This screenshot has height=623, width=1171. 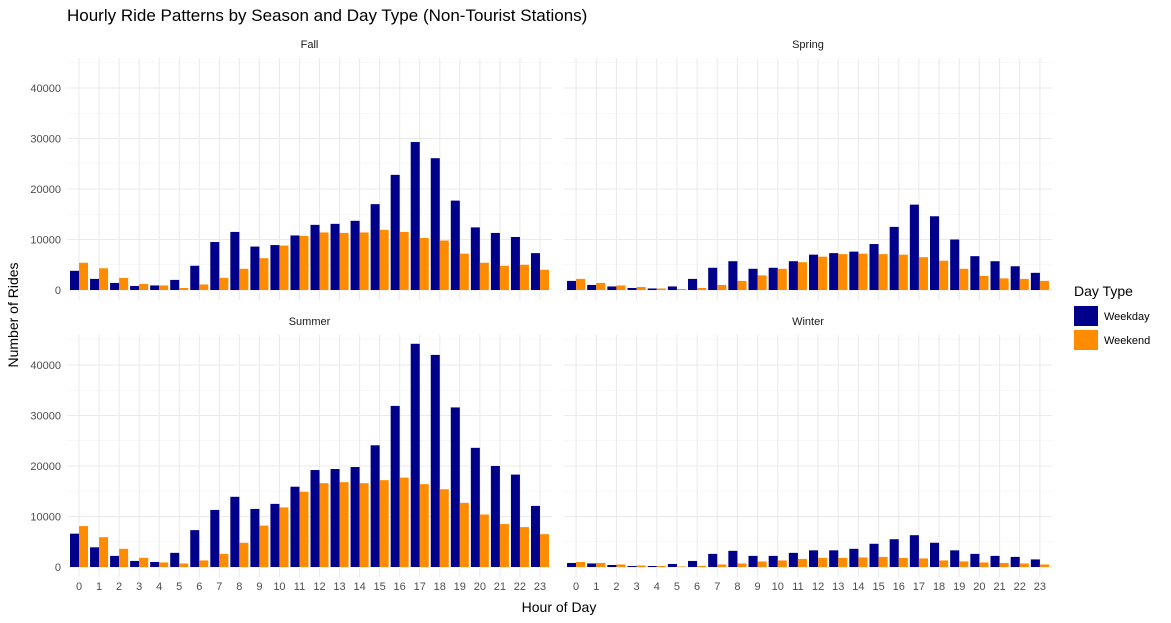 I want to click on legend: Day Type Weekday Weekend, so click(x=1112, y=316).